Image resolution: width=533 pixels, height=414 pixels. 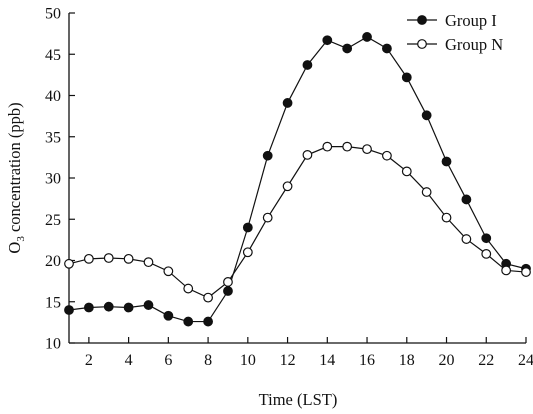 What do you see at coordinates (53, 220) in the screenshot?
I see `y-tick-label: 25` at bounding box center [53, 220].